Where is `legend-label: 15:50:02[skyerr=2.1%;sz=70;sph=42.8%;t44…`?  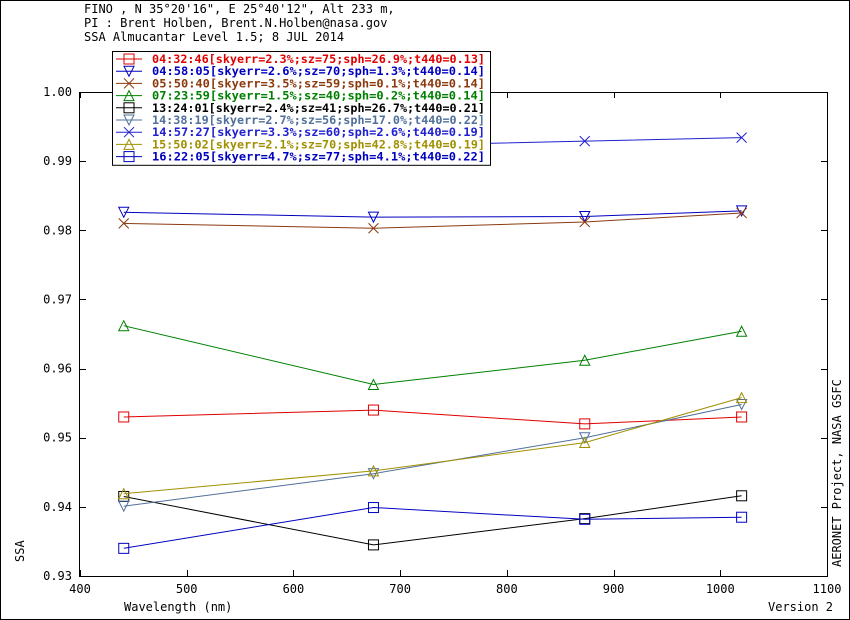 legend-label: 15:50:02[skyerr=2.1%;sz=70;sph=42.8%;t44… is located at coordinates (318, 144).